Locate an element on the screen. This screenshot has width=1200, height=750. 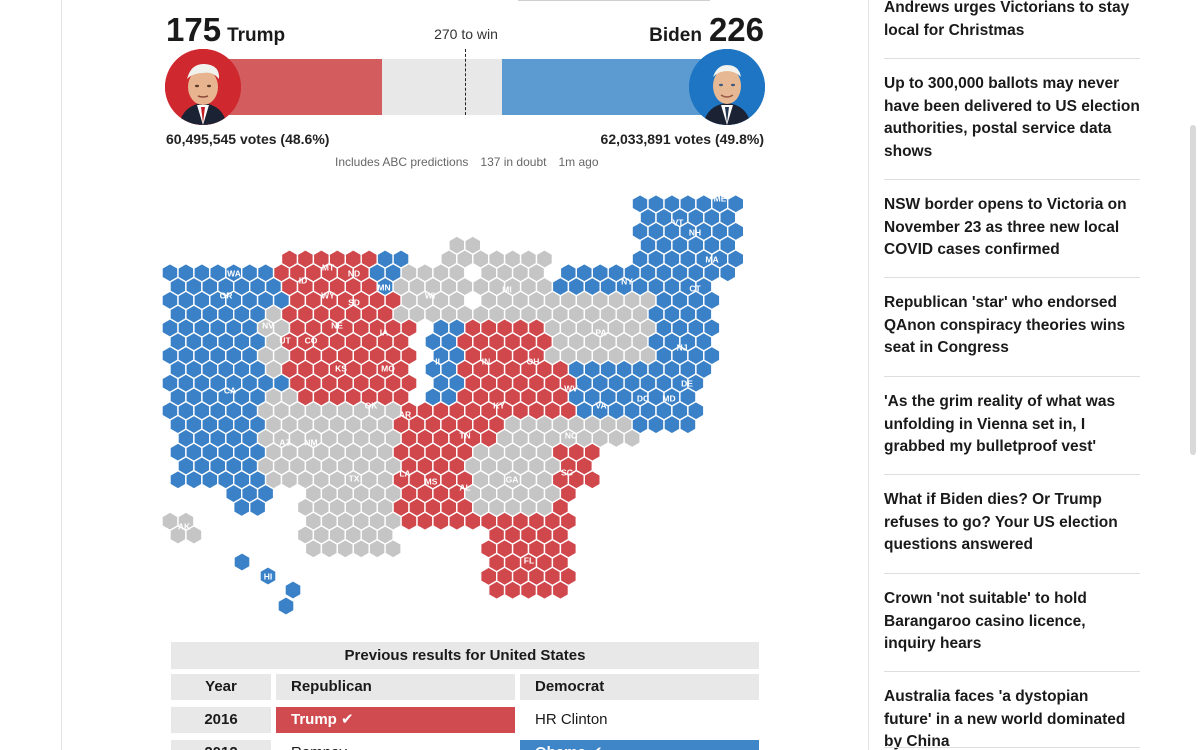
year-column-header: Year is located at coordinates (221, 687).